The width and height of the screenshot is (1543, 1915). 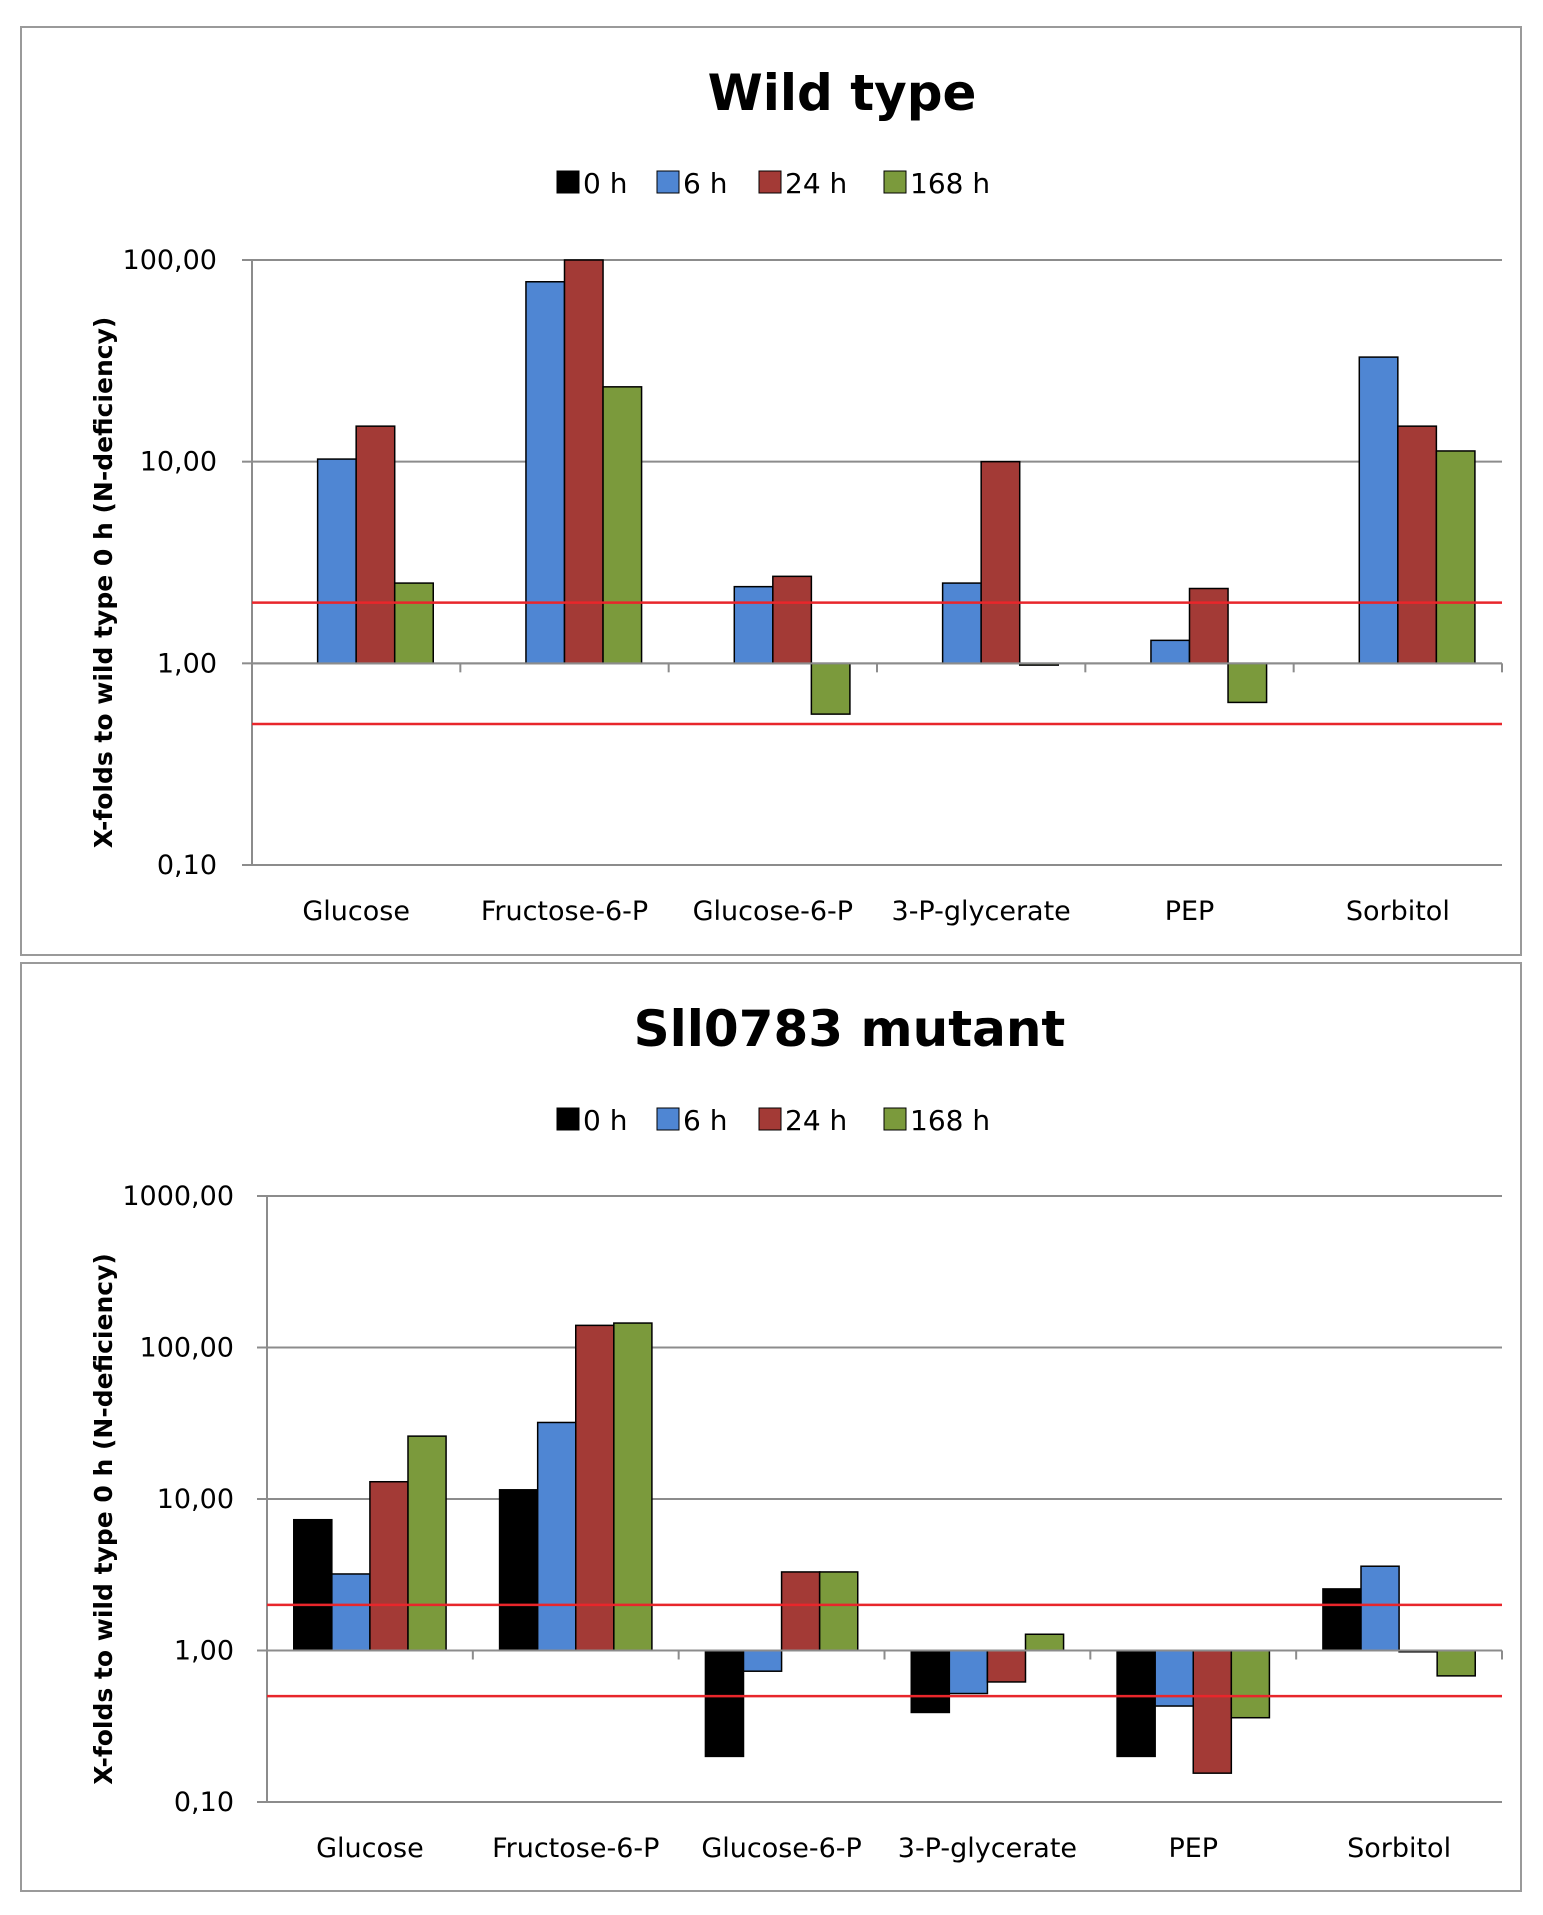 What do you see at coordinates (724, 1703) in the screenshot?
I see `bar-glucose-6-p-0h` at bounding box center [724, 1703].